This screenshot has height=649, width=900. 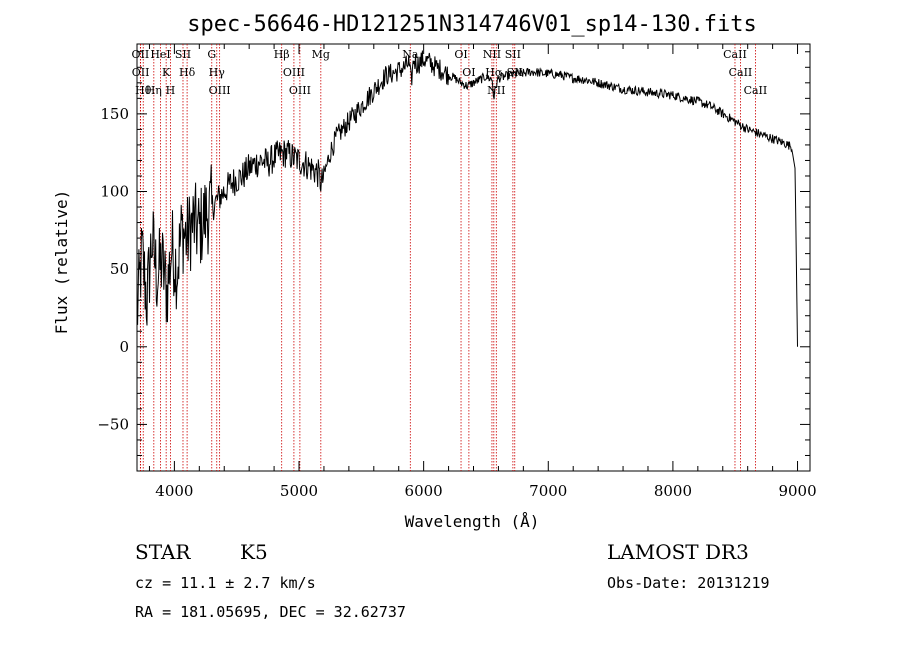 I want to click on ra-dec: RA = 181.05695, DEC = 32.62737, so click(x=270, y=612).